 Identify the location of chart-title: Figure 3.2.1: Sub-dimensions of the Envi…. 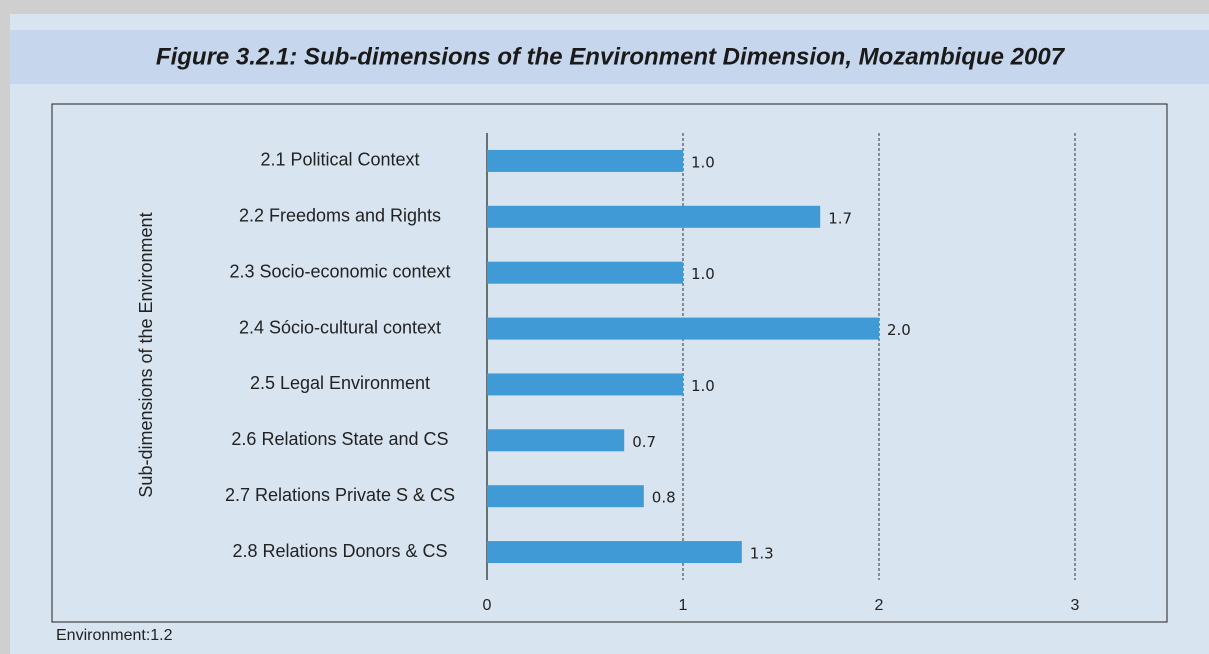
(611, 56).